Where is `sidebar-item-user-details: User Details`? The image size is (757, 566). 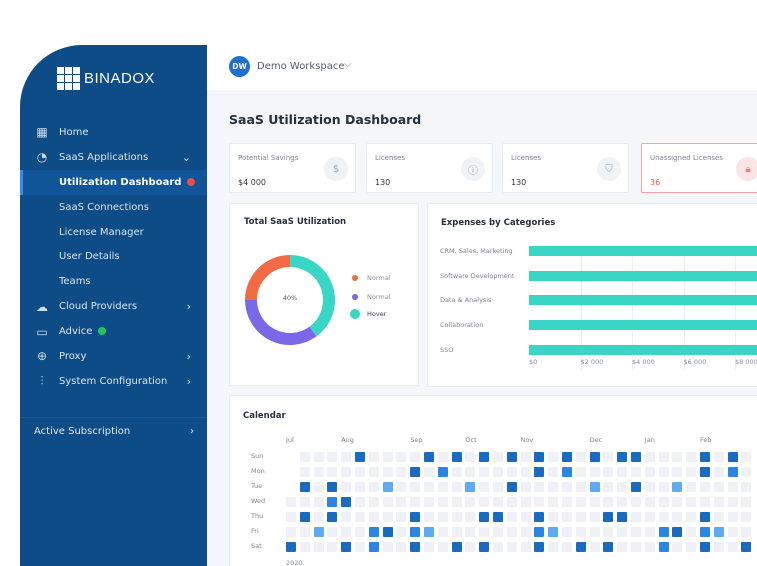 sidebar-item-user-details: User Details is located at coordinates (113, 256).